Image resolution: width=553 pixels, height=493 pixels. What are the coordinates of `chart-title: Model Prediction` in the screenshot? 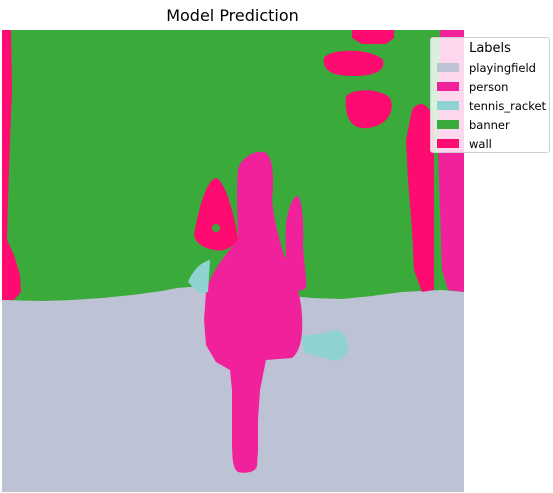 It's located at (232, 15).